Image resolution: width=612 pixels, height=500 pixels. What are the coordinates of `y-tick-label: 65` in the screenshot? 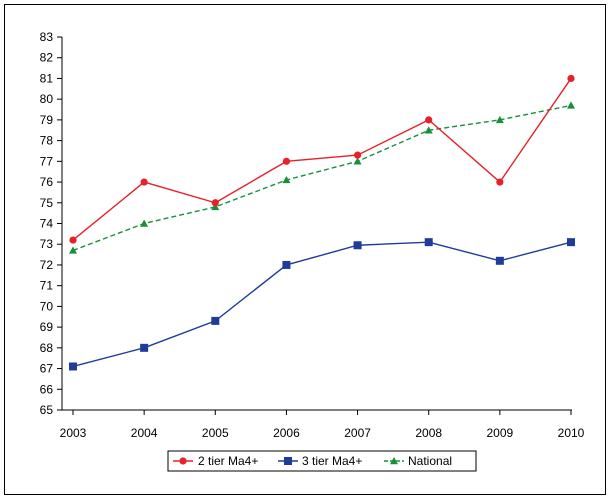 It's located at (47, 410).